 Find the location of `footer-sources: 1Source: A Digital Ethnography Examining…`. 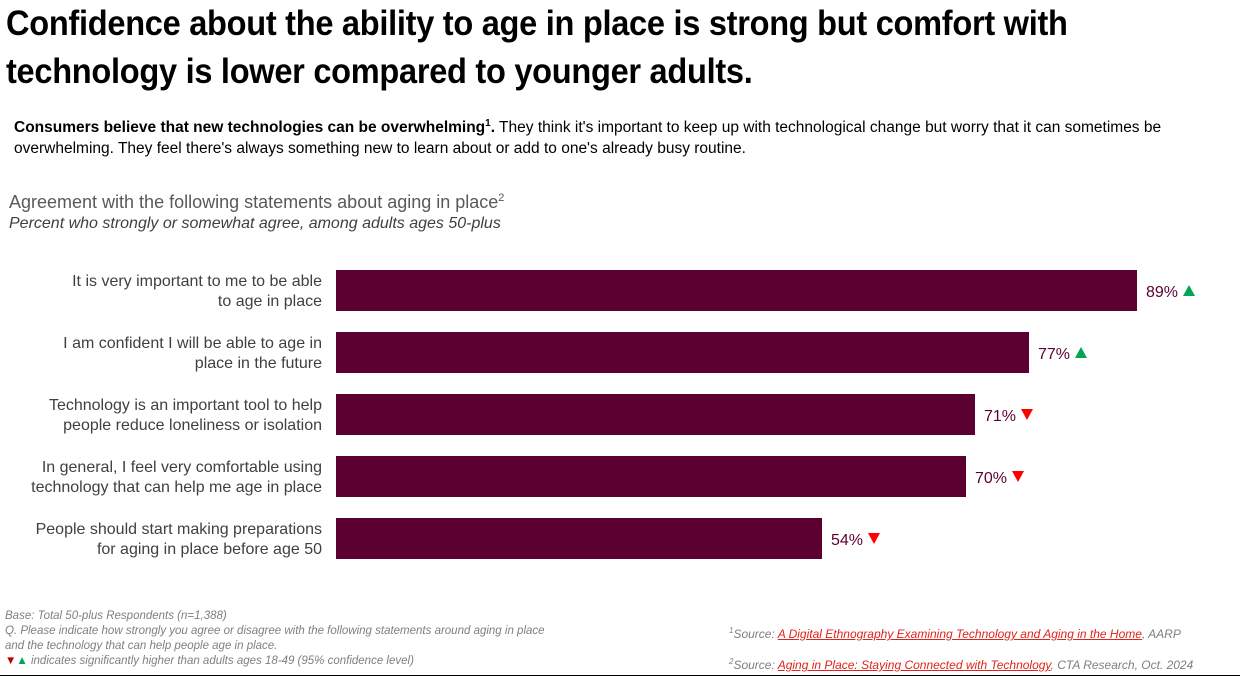

footer-sources: 1Source: A Digital Ethnography Examining… is located at coordinates (984, 655).